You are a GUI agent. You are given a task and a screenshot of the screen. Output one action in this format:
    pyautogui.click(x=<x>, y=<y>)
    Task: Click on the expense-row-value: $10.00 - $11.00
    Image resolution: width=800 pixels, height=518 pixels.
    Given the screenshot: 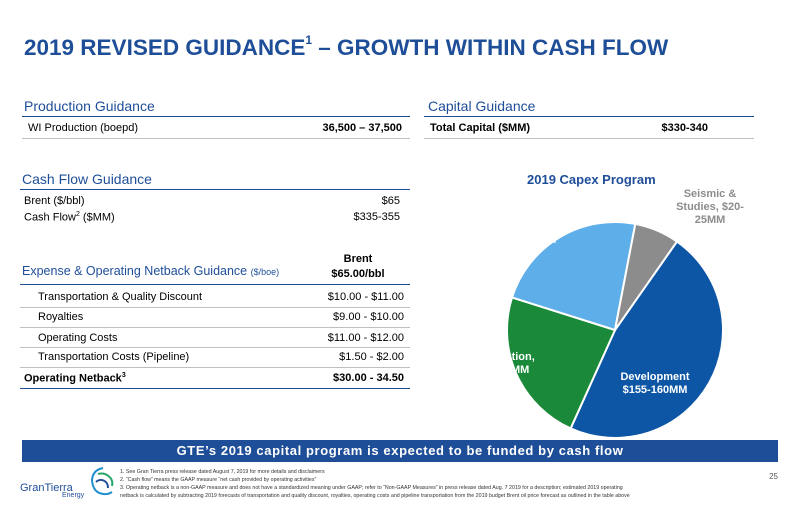 What is the action you would take?
    pyautogui.click(x=365, y=297)
    